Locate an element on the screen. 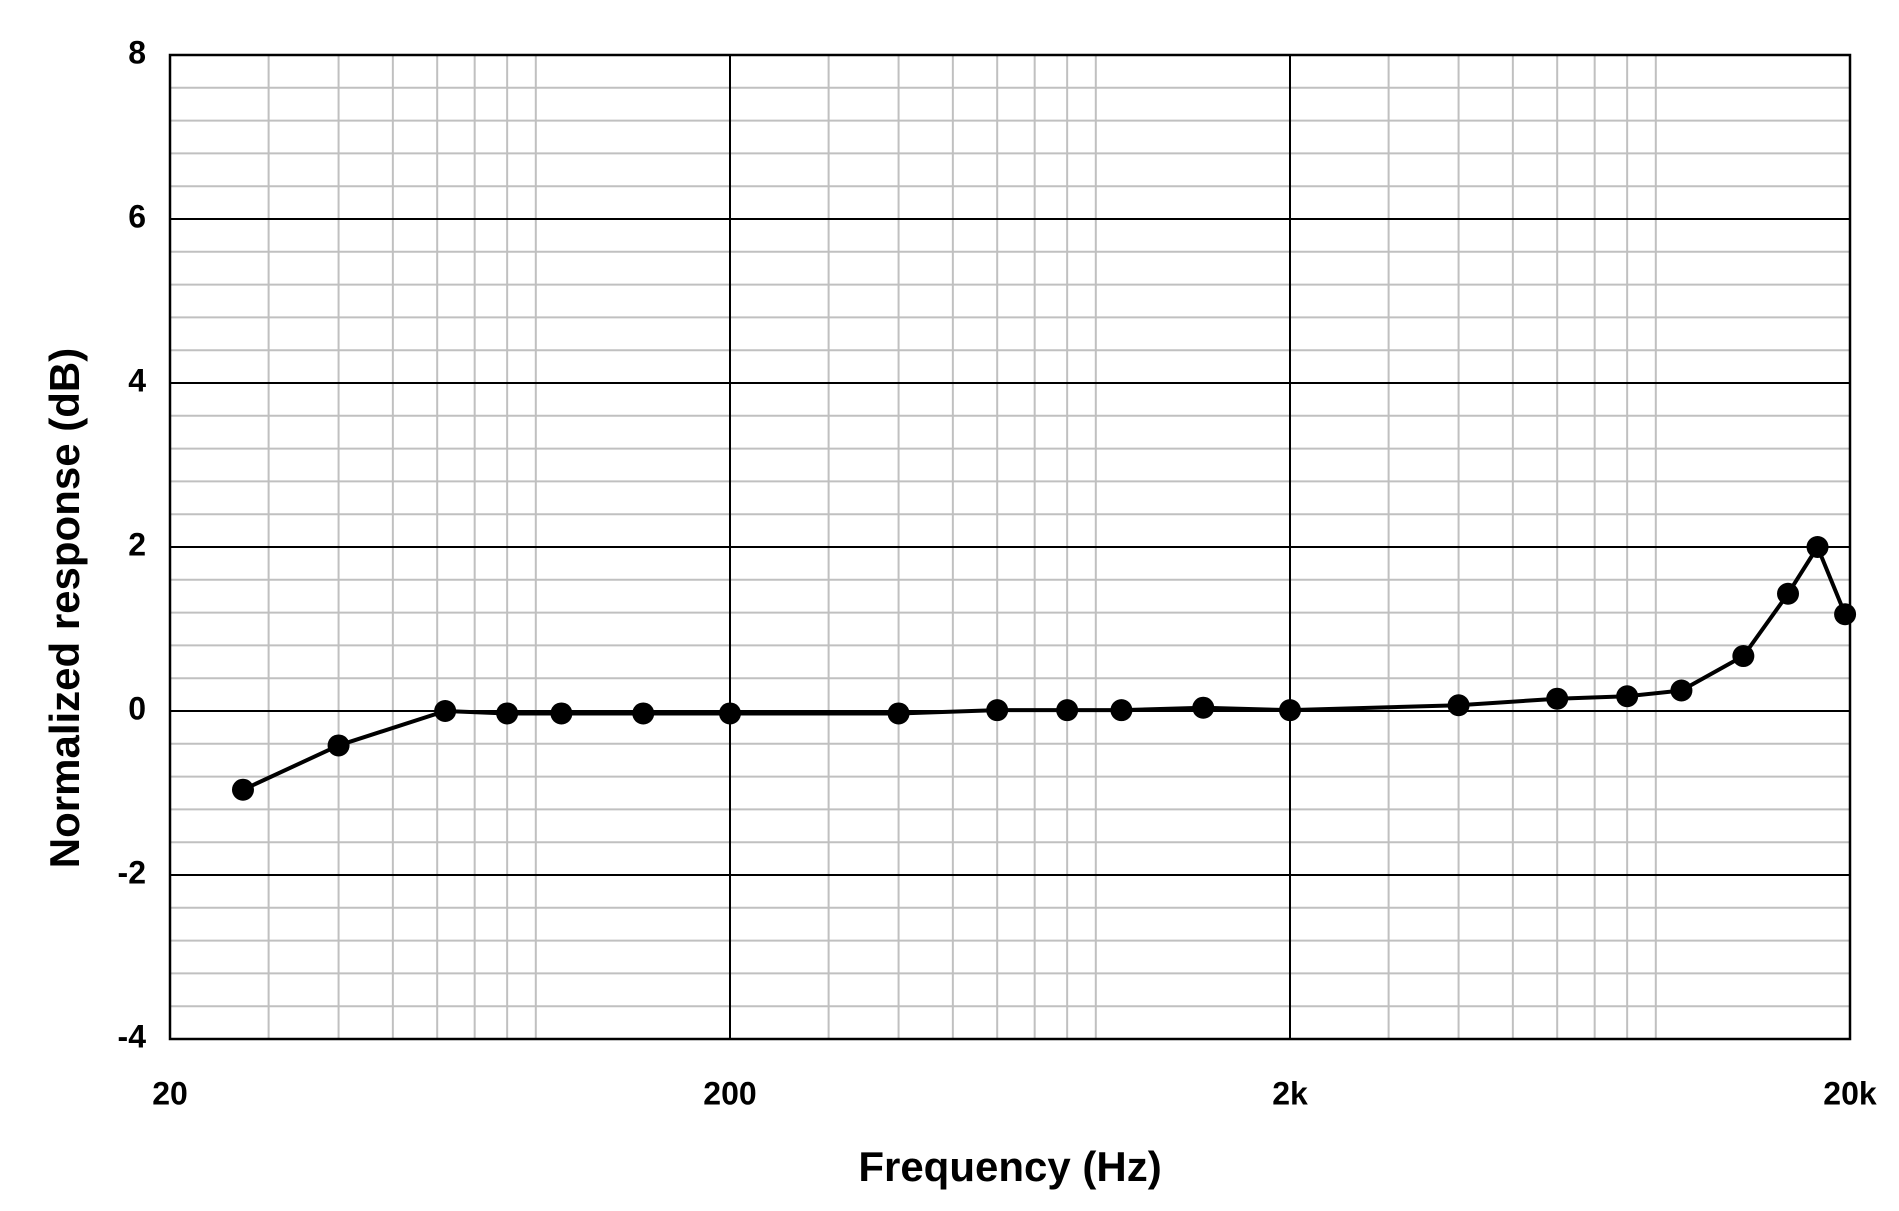  y-tick-label: 4 is located at coordinates (137, 380).